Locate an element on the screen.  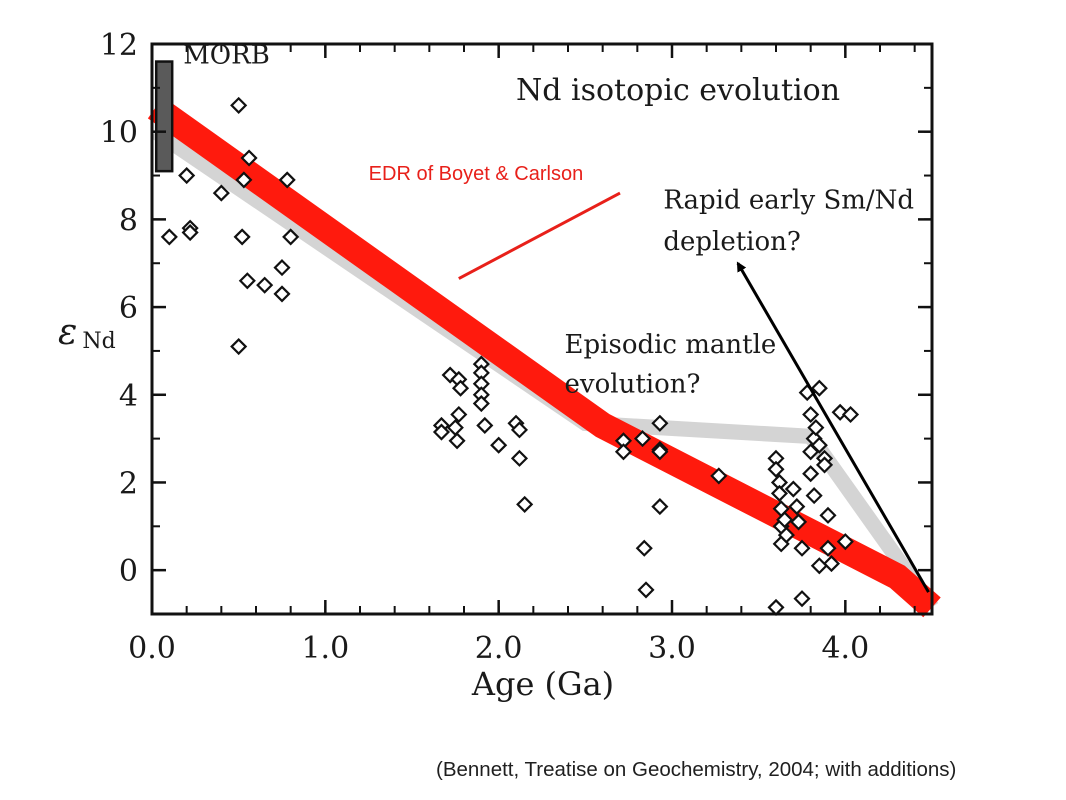
annotation-0: MORB is located at coordinates (226, 56).